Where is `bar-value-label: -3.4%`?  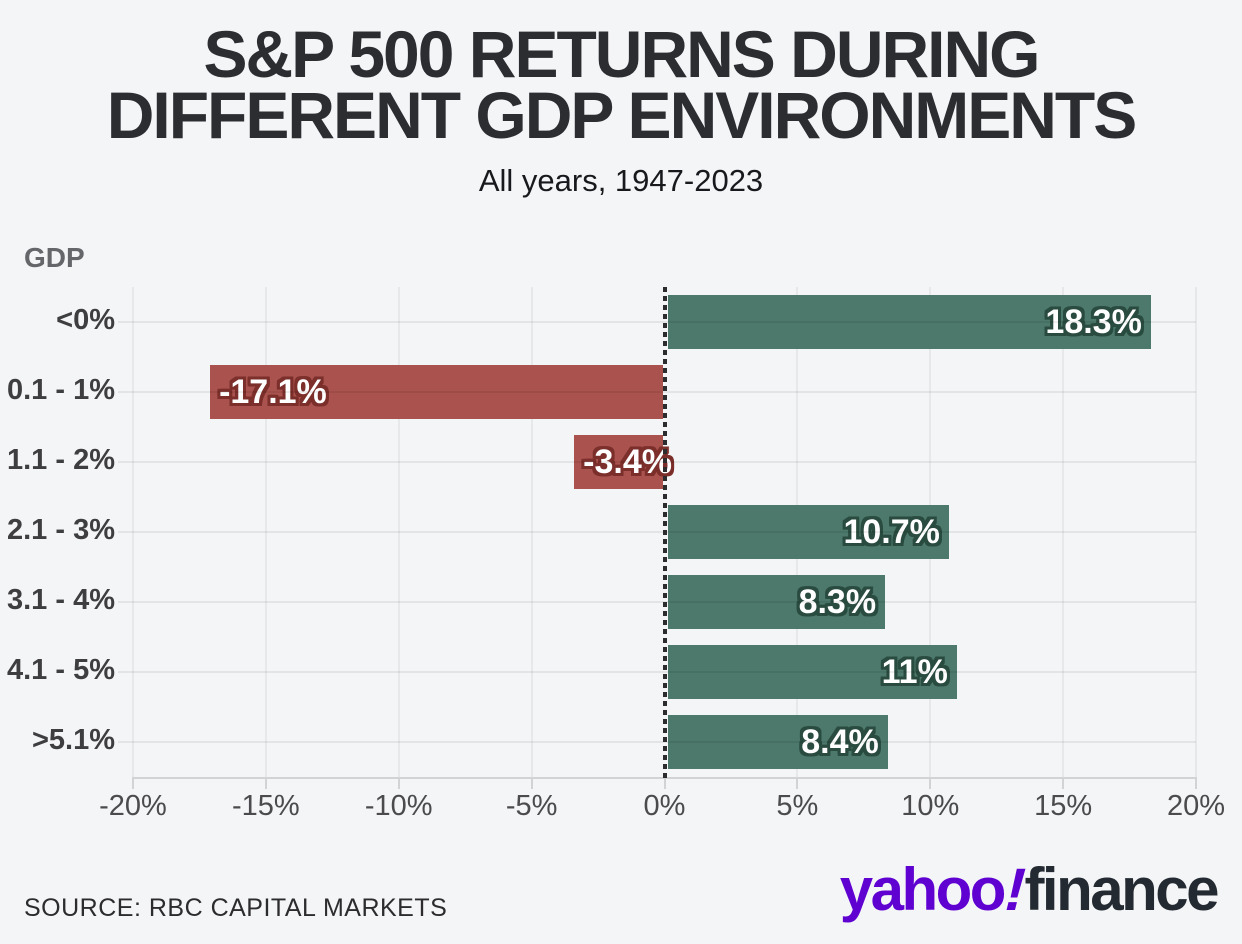 bar-value-label: -3.4% is located at coordinates (627, 462).